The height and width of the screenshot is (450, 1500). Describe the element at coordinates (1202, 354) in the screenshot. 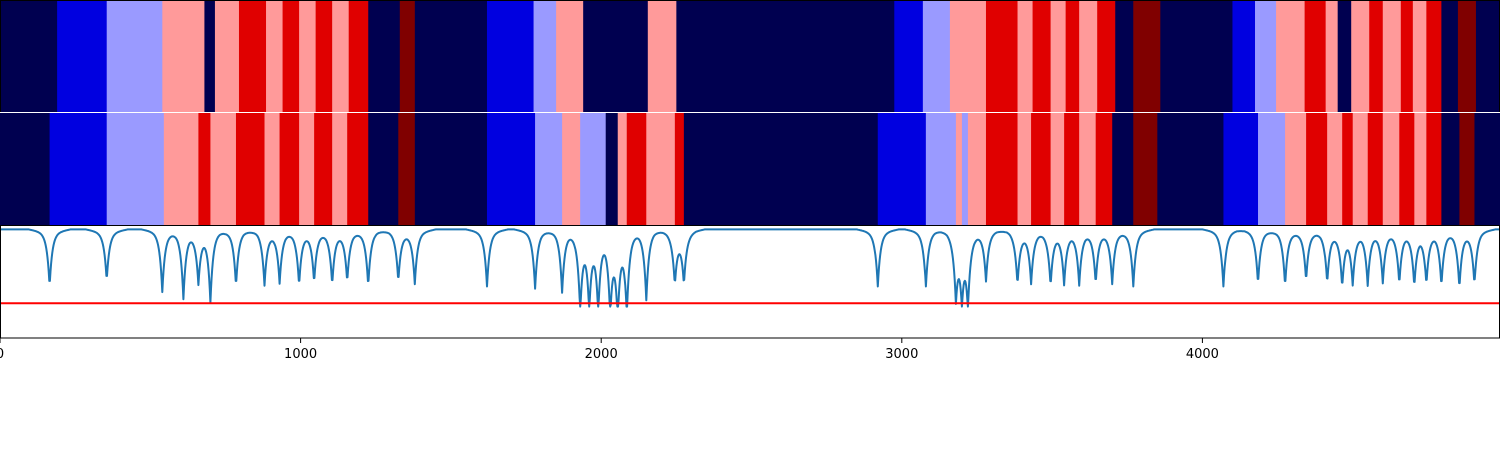

I see `x-tick-label-4: 4000` at that location.